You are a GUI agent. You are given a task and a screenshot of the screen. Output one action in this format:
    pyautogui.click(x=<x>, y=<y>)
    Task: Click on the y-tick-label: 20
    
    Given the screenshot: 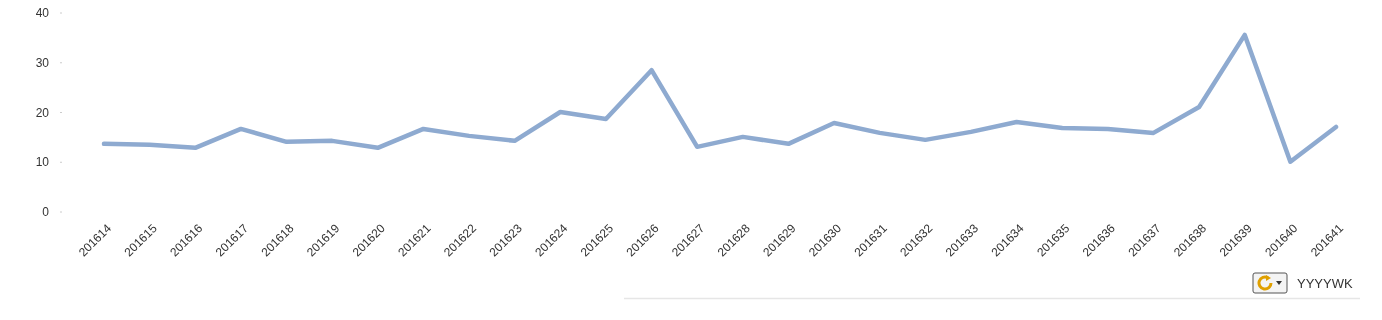 What is the action you would take?
    pyautogui.click(x=42, y=112)
    